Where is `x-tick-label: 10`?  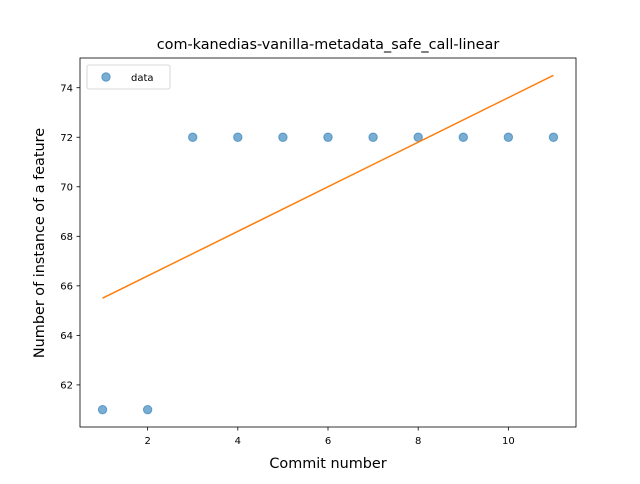
x-tick-label: 10 is located at coordinates (508, 441).